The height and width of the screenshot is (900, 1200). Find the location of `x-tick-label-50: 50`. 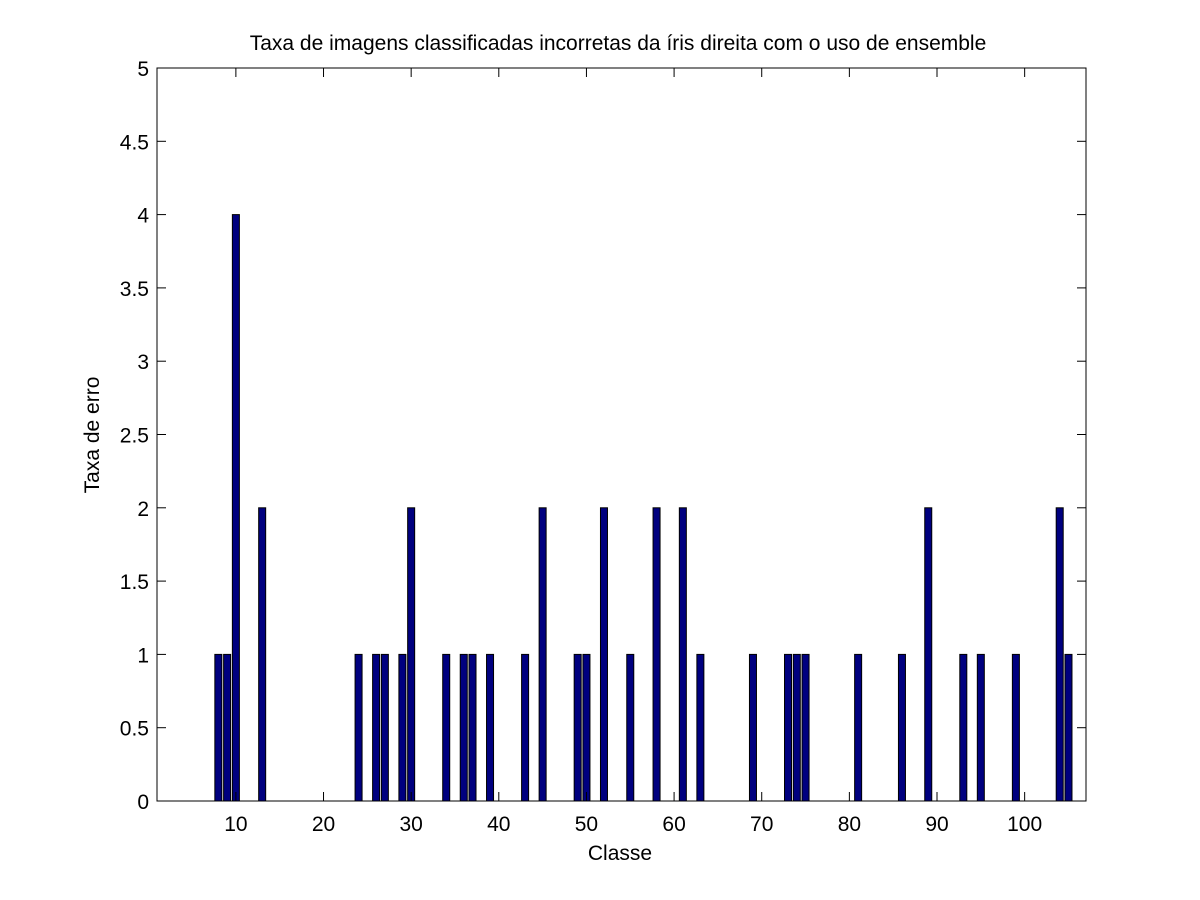

x-tick-label-50: 50 is located at coordinates (586, 824).